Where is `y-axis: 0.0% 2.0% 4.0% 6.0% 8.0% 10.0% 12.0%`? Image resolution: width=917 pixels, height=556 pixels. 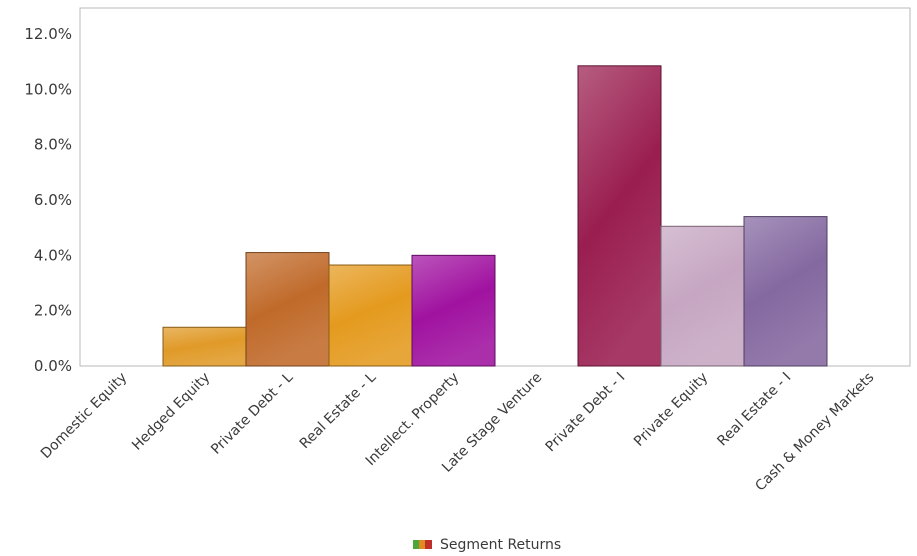
y-axis: 0.0% 2.0% 4.0% 6.0% 8.0% 10.0% 12.0% is located at coordinates (48, 200).